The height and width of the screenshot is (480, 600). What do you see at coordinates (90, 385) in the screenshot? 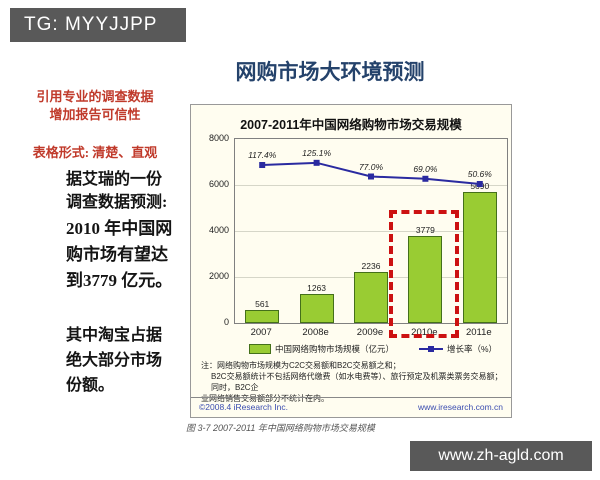
I see `annotation-black-3-line3: 份额。` at bounding box center [90, 385].